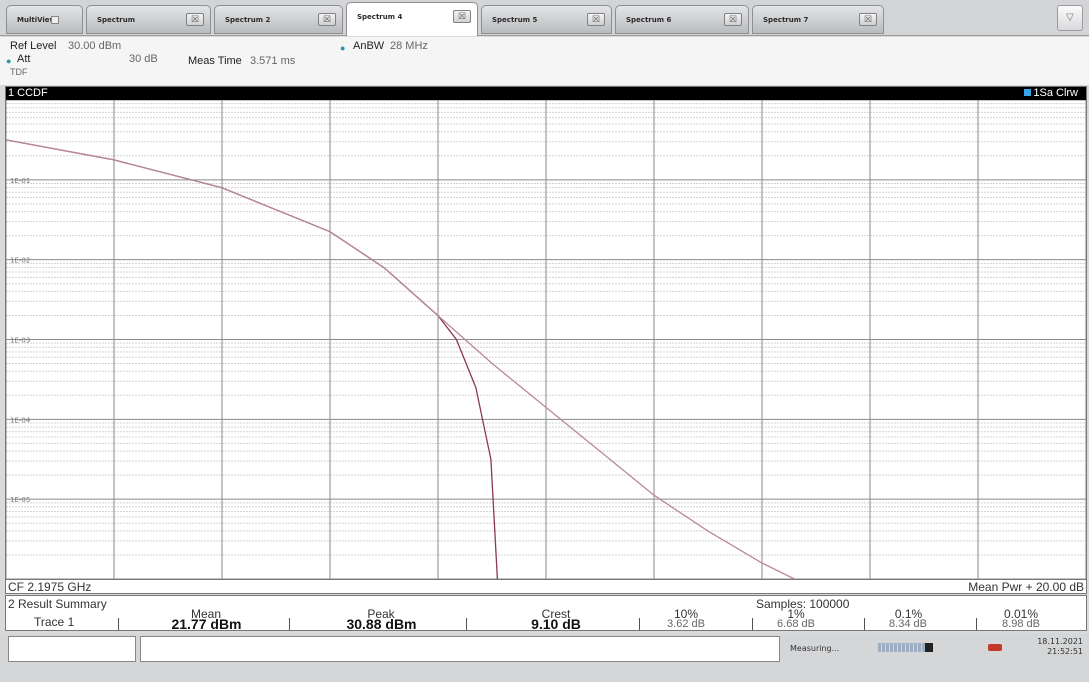 This screenshot has height=682, width=1089. I want to click on att-indicator-icon: ●, so click(9, 61).